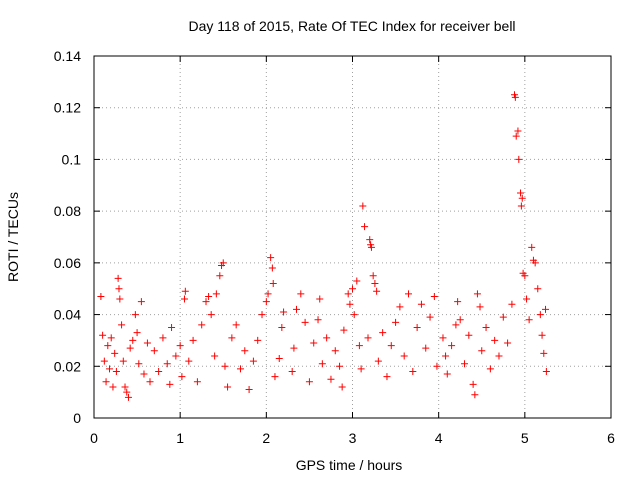 This screenshot has height=480, width=640. I want to click on y-axis-label: ROTI / TECUs, so click(13, 237).